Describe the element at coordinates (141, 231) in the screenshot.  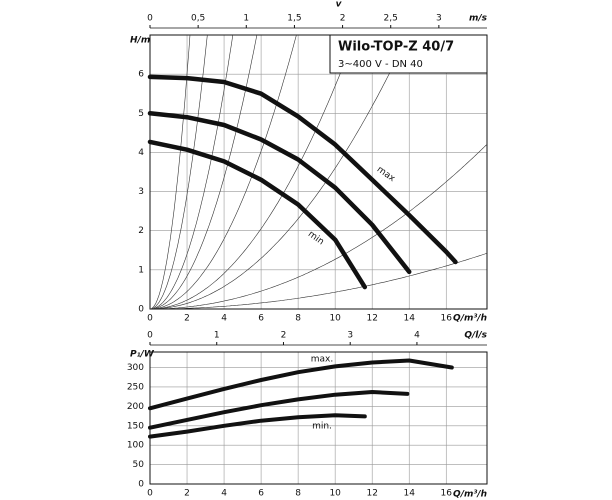
I see `y-tick-label: 2` at that location.